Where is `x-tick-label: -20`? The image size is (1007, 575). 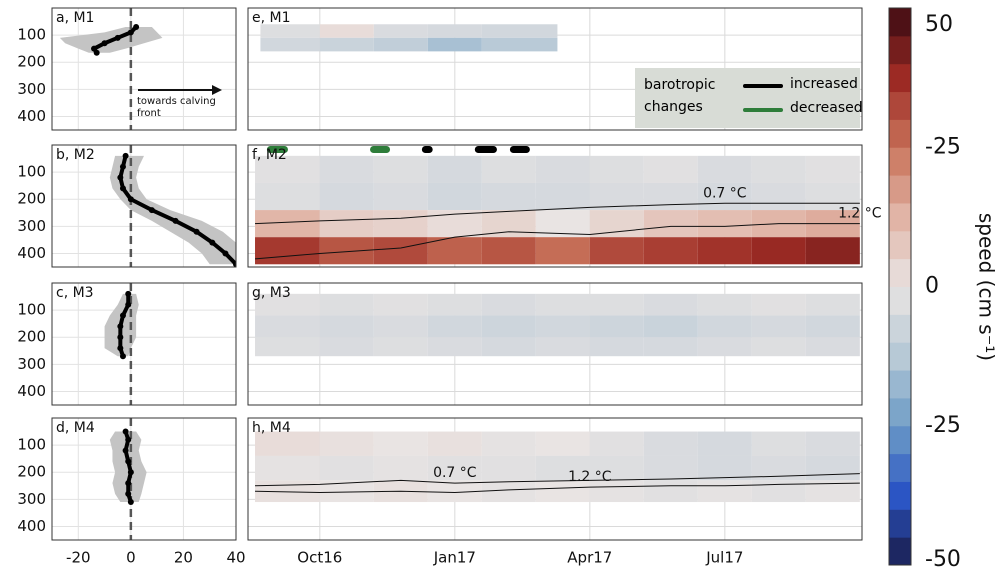 x-tick-label: -20 is located at coordinates (78, 558).